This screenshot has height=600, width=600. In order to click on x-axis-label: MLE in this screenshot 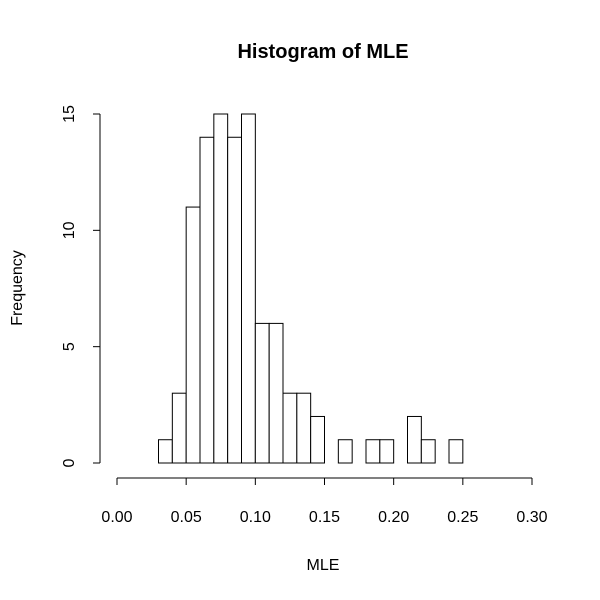, I will do `click(323, 565)`.